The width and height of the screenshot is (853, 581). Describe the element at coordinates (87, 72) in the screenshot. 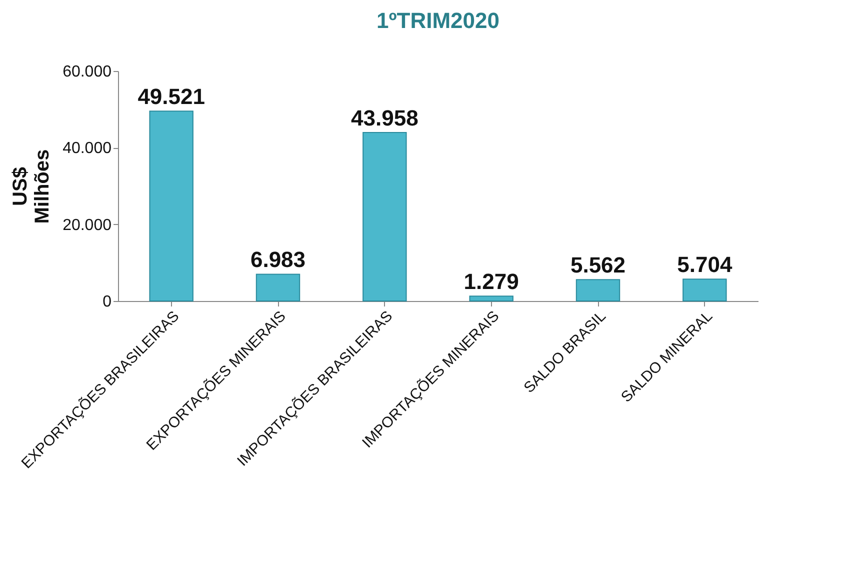

I see `y-tick-label: 60.000` at that location.